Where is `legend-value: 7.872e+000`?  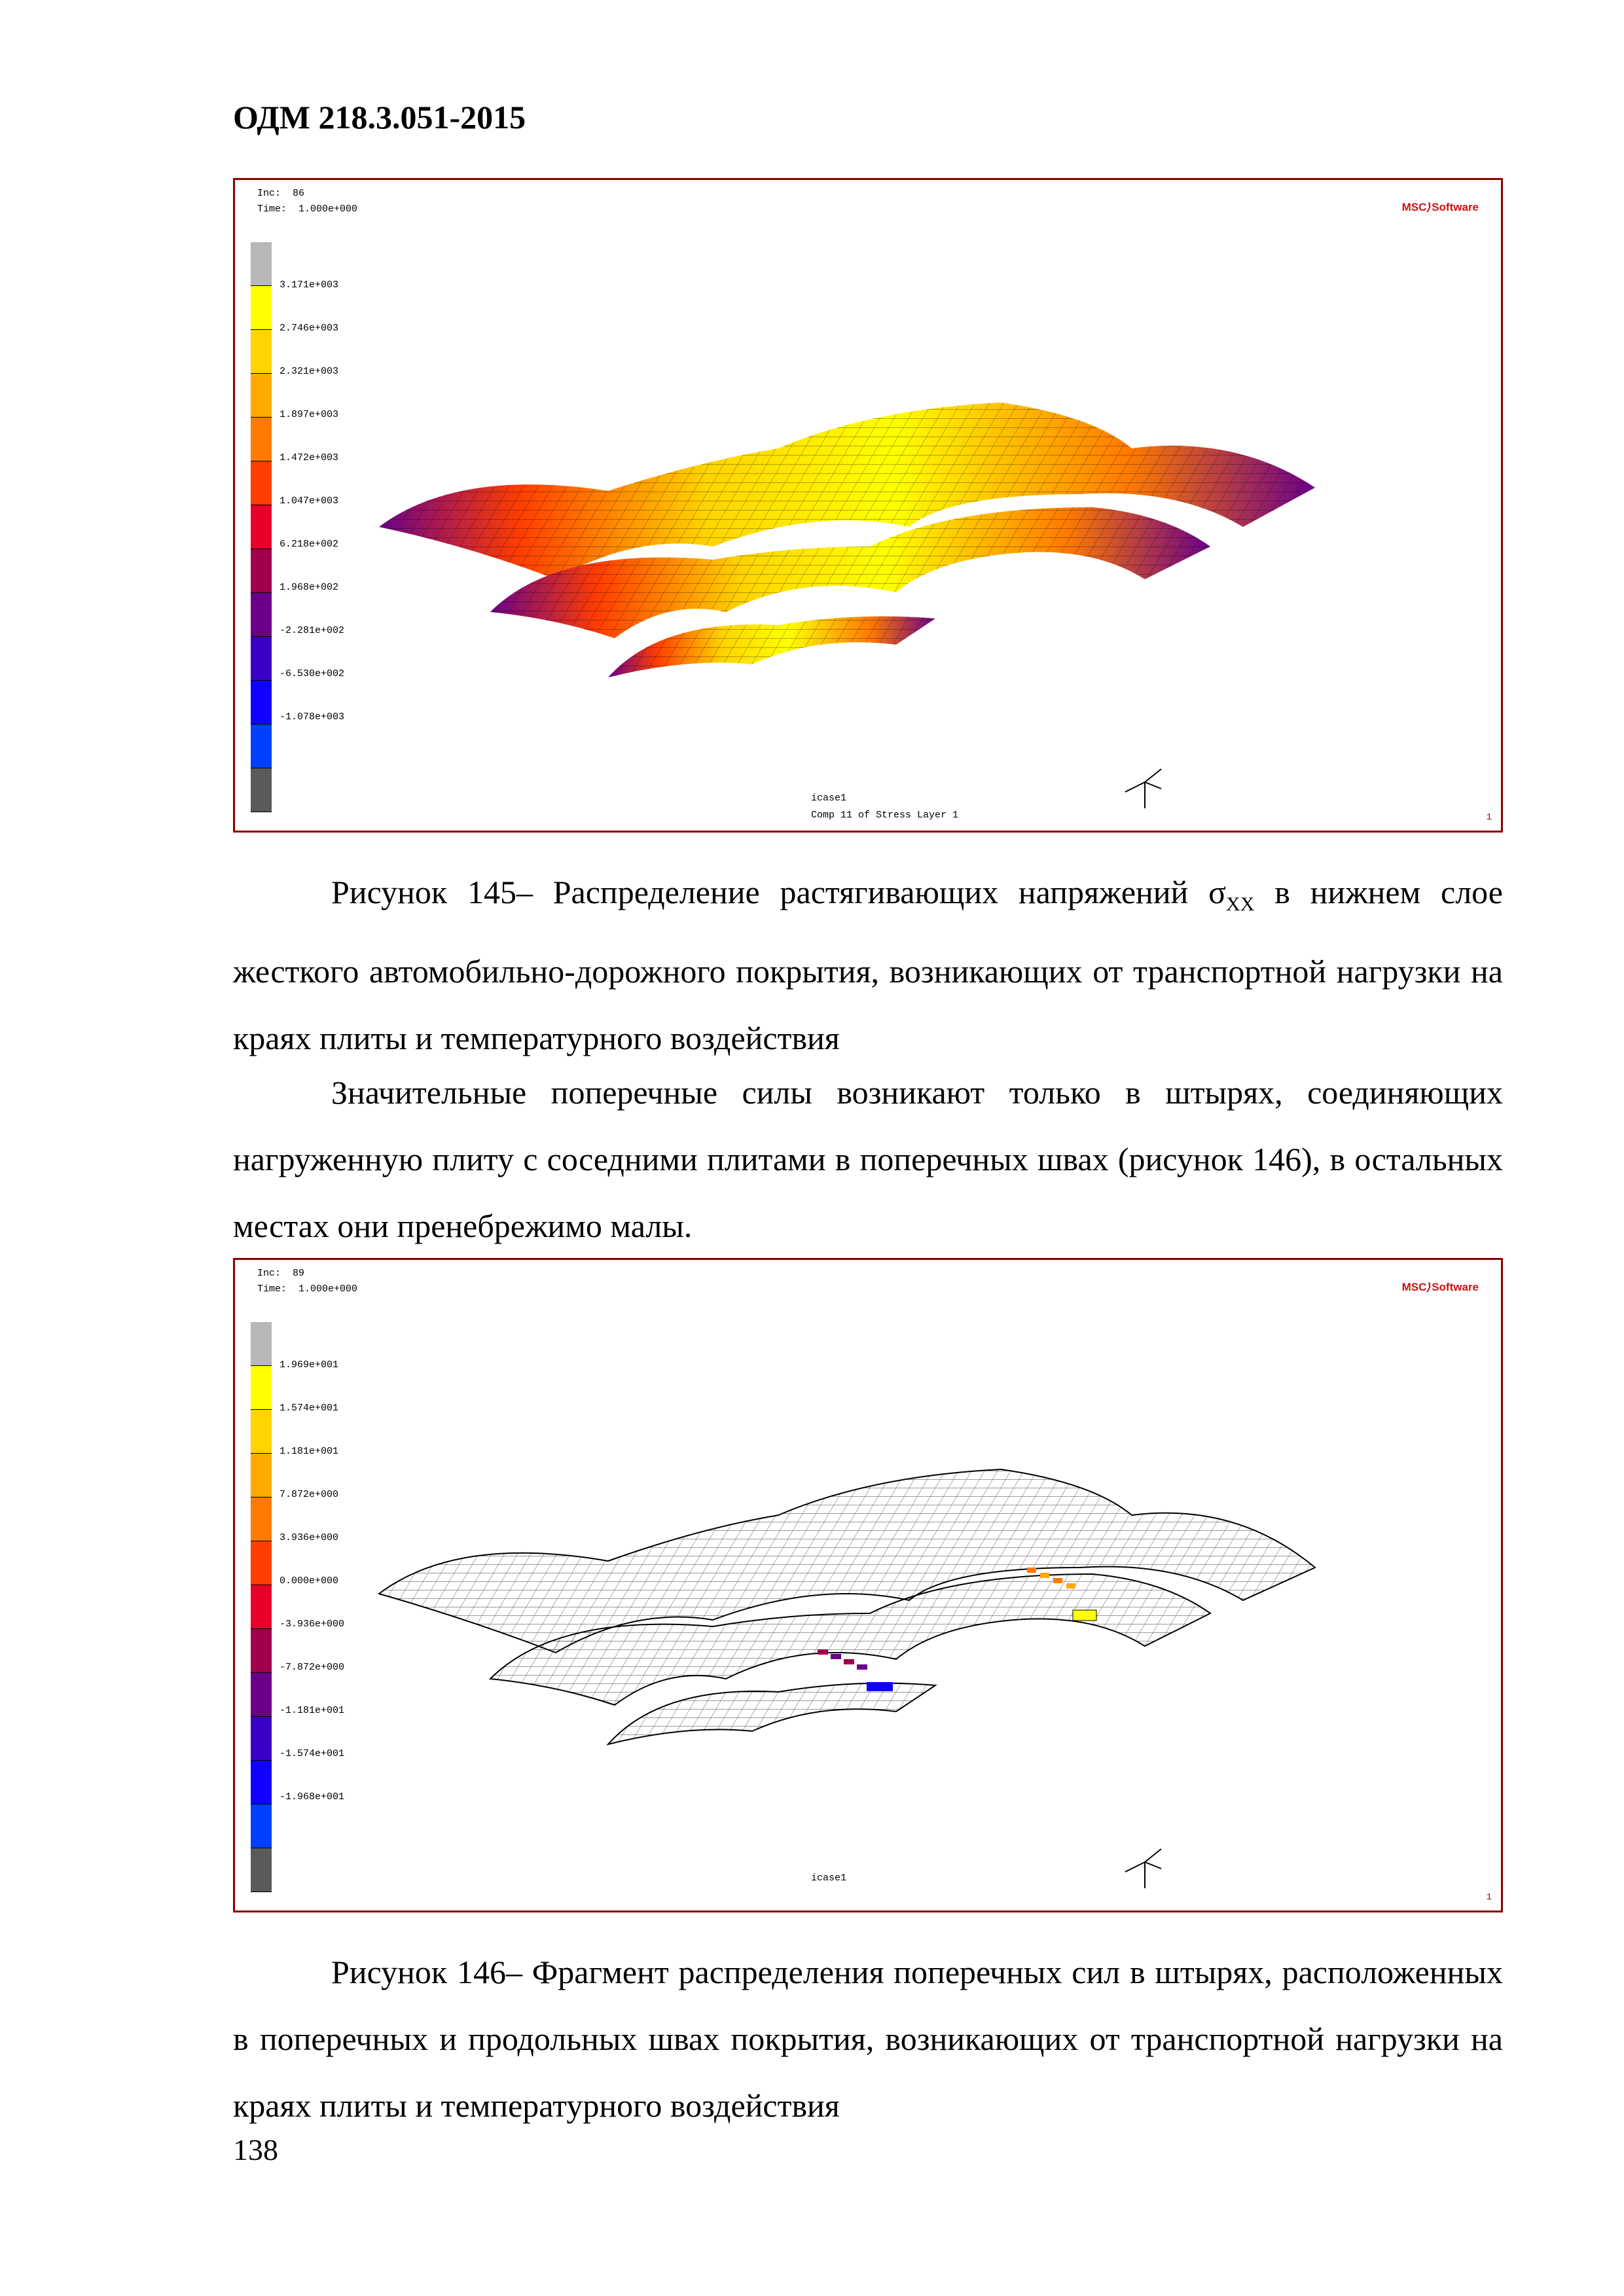
legend-value: 7.872e+000 is located at coordinates (309, 1494).